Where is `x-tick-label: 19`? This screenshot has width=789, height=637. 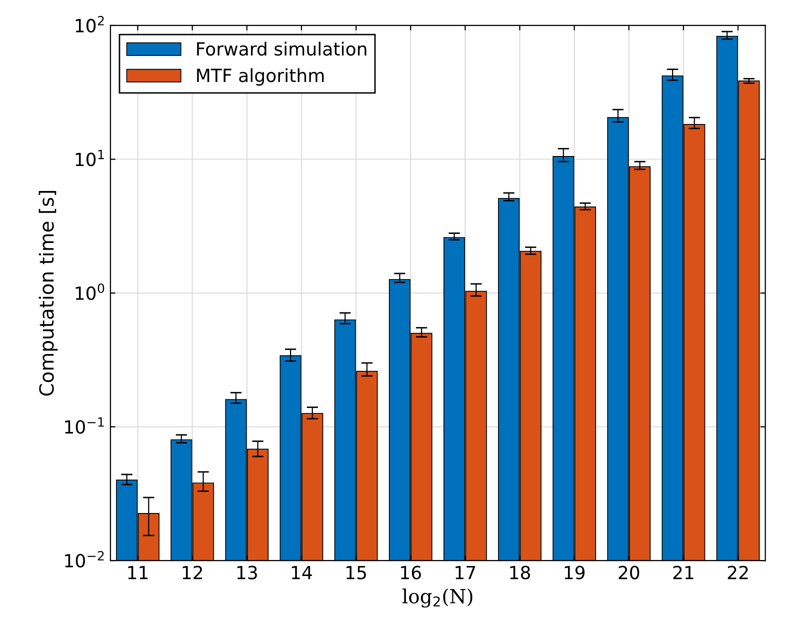 x-tick-label: 19 is located at coordinates (574, 573).